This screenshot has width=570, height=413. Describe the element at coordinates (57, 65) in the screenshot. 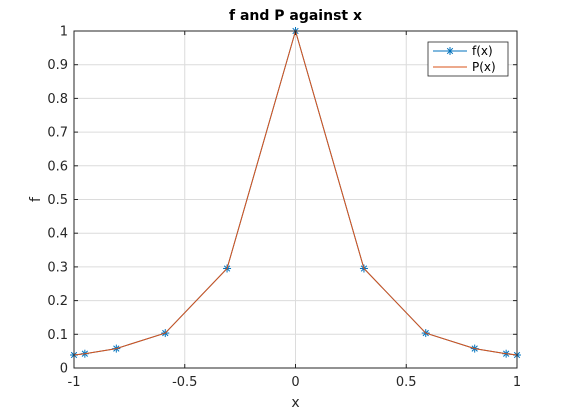

I see `y-tick-label: 0.9` at that location.